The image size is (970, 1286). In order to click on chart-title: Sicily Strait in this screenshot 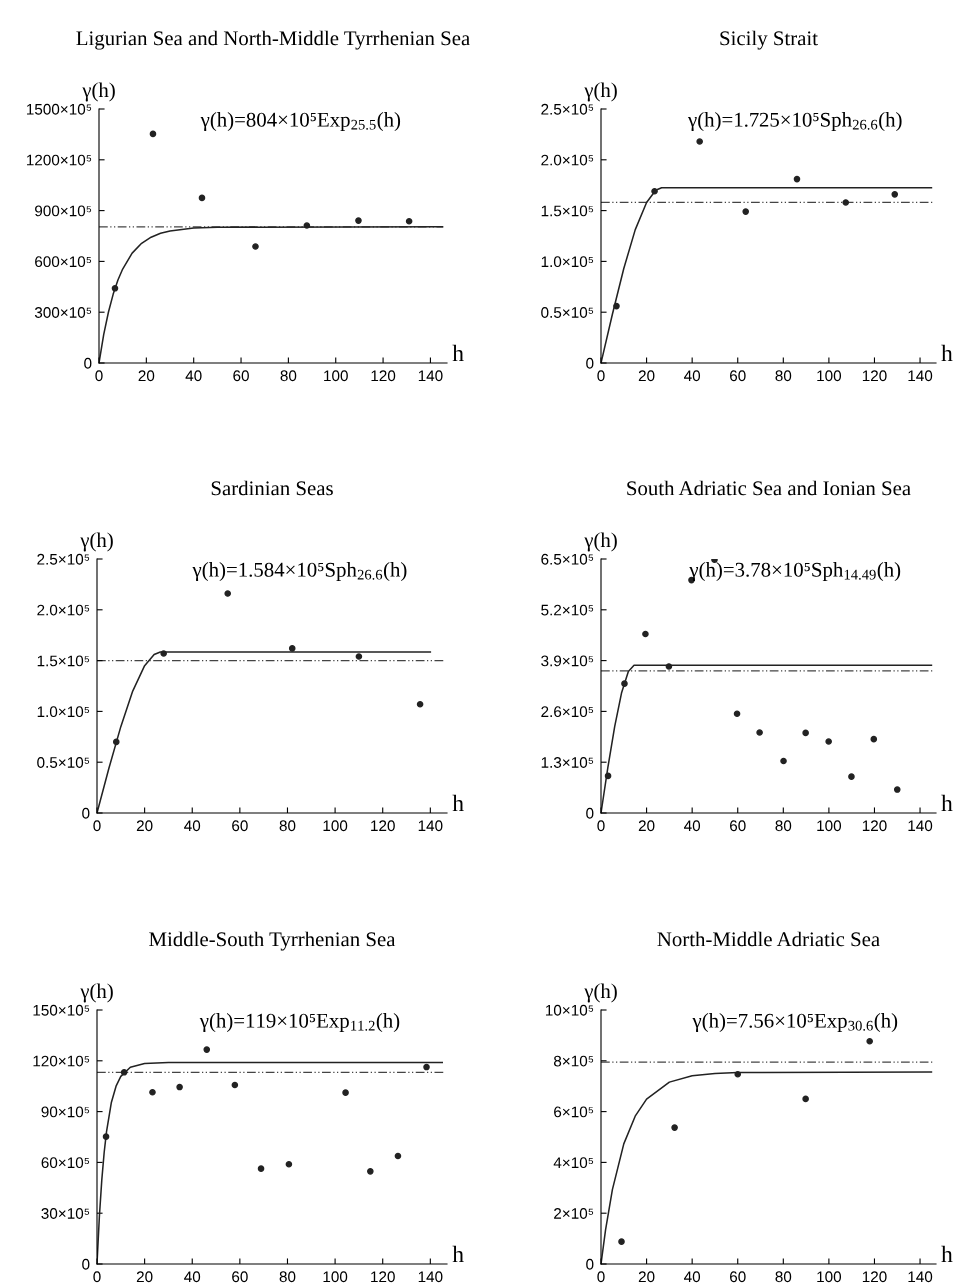, I will do `click(769, 40)`.